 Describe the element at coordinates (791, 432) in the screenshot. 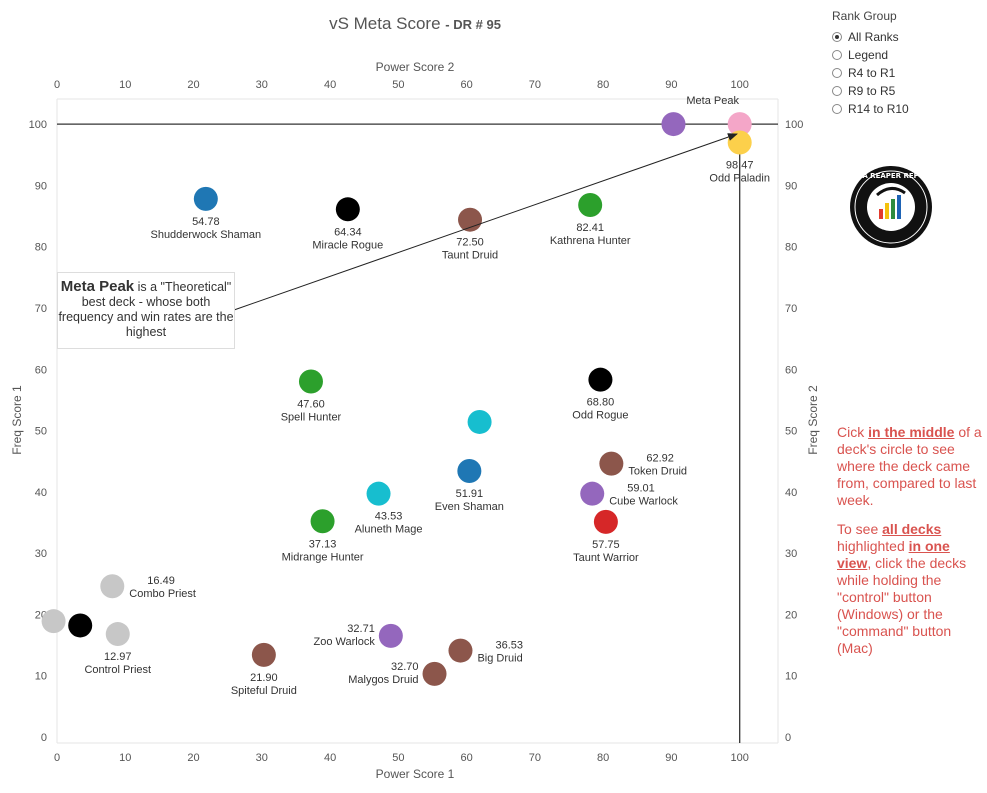

I see `y-tick-right: 50` at that location.